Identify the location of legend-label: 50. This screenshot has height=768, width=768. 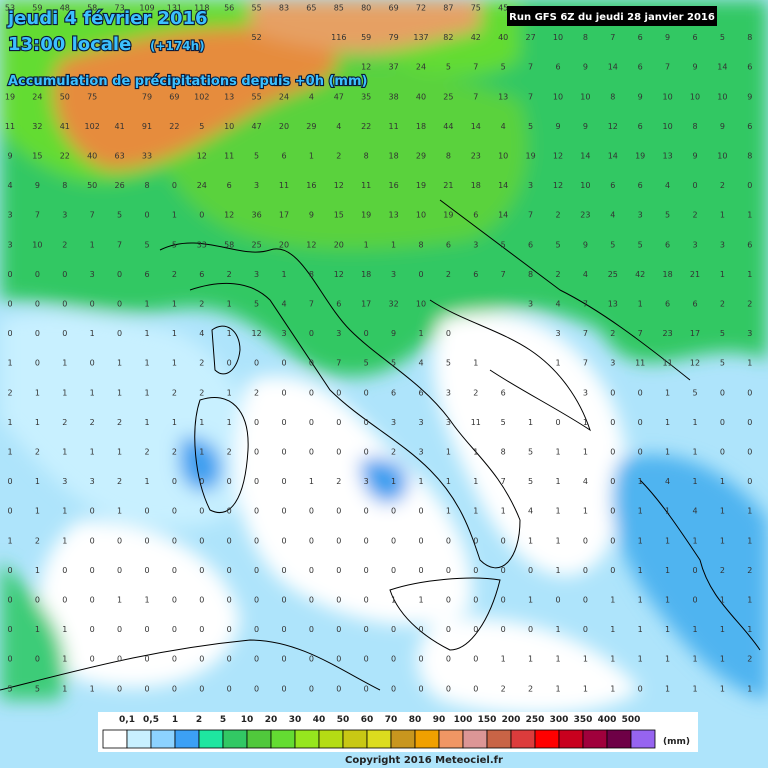
(343, 720).